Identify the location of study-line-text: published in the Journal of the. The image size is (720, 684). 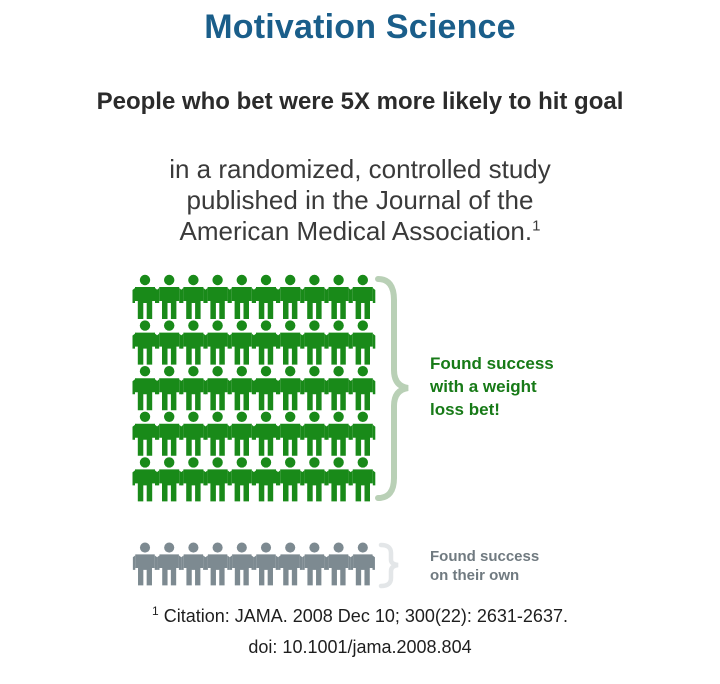
(360, 200).